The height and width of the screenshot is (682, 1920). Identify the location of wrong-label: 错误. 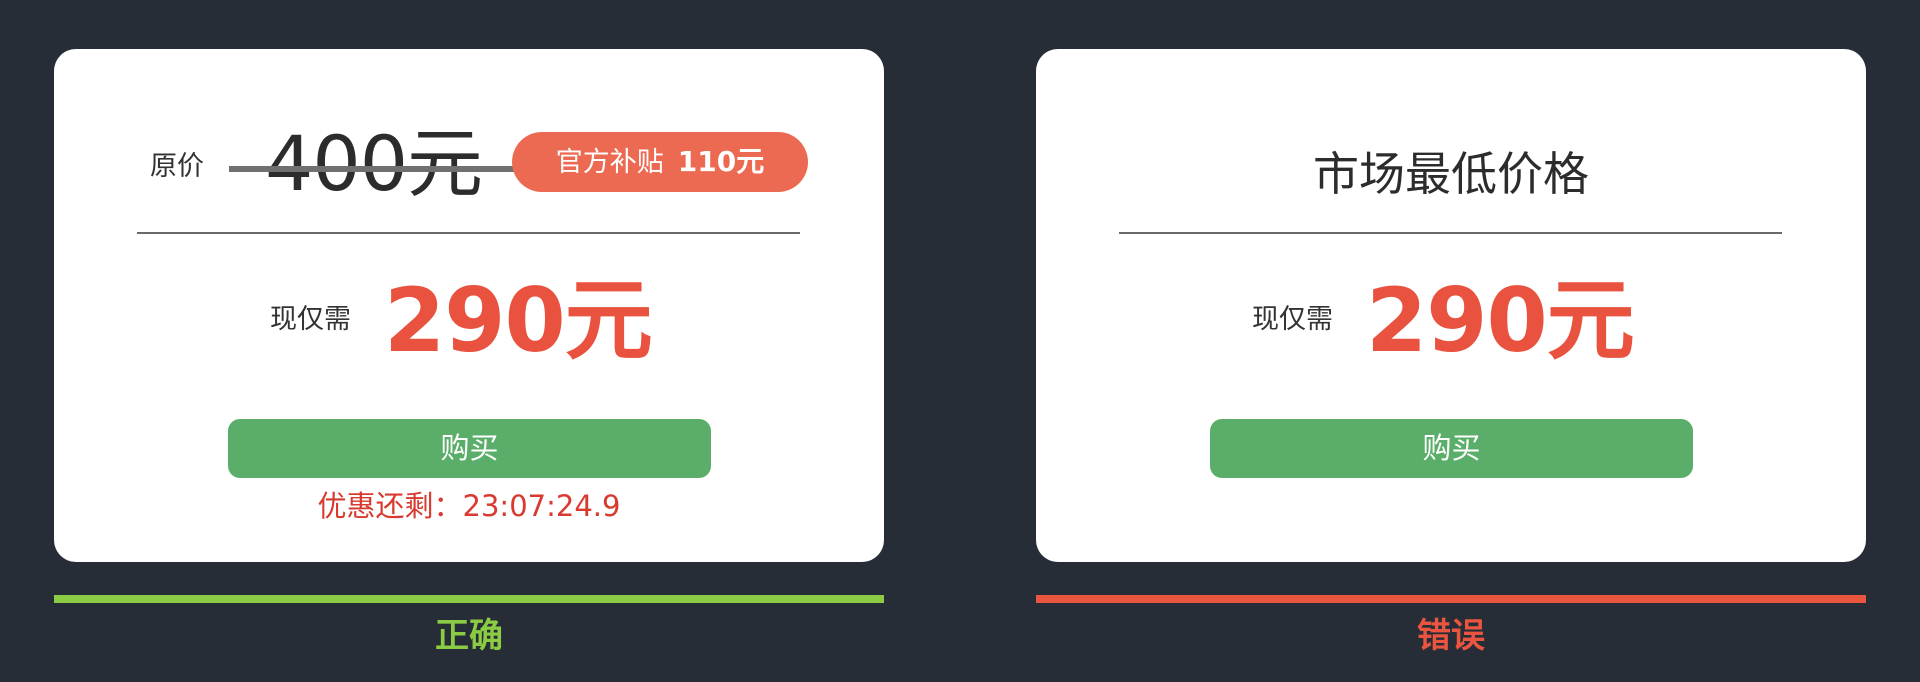
(1451, 636).